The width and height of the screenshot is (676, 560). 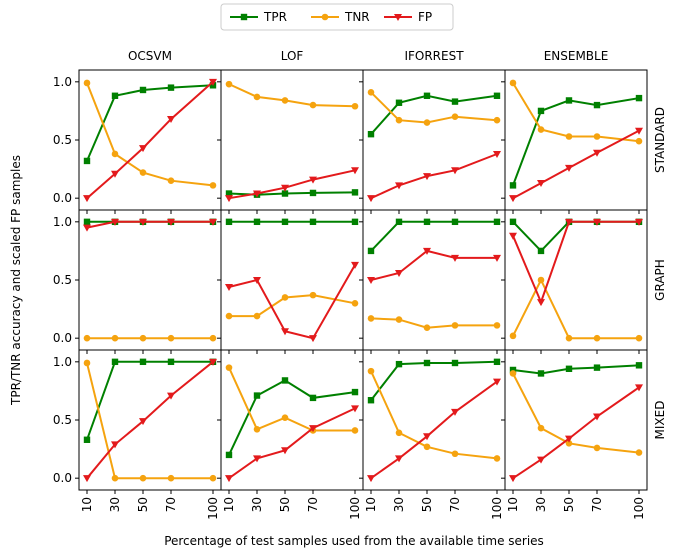 I want to click on panel-mixed-ocsvm, so click(x=150, y=420).